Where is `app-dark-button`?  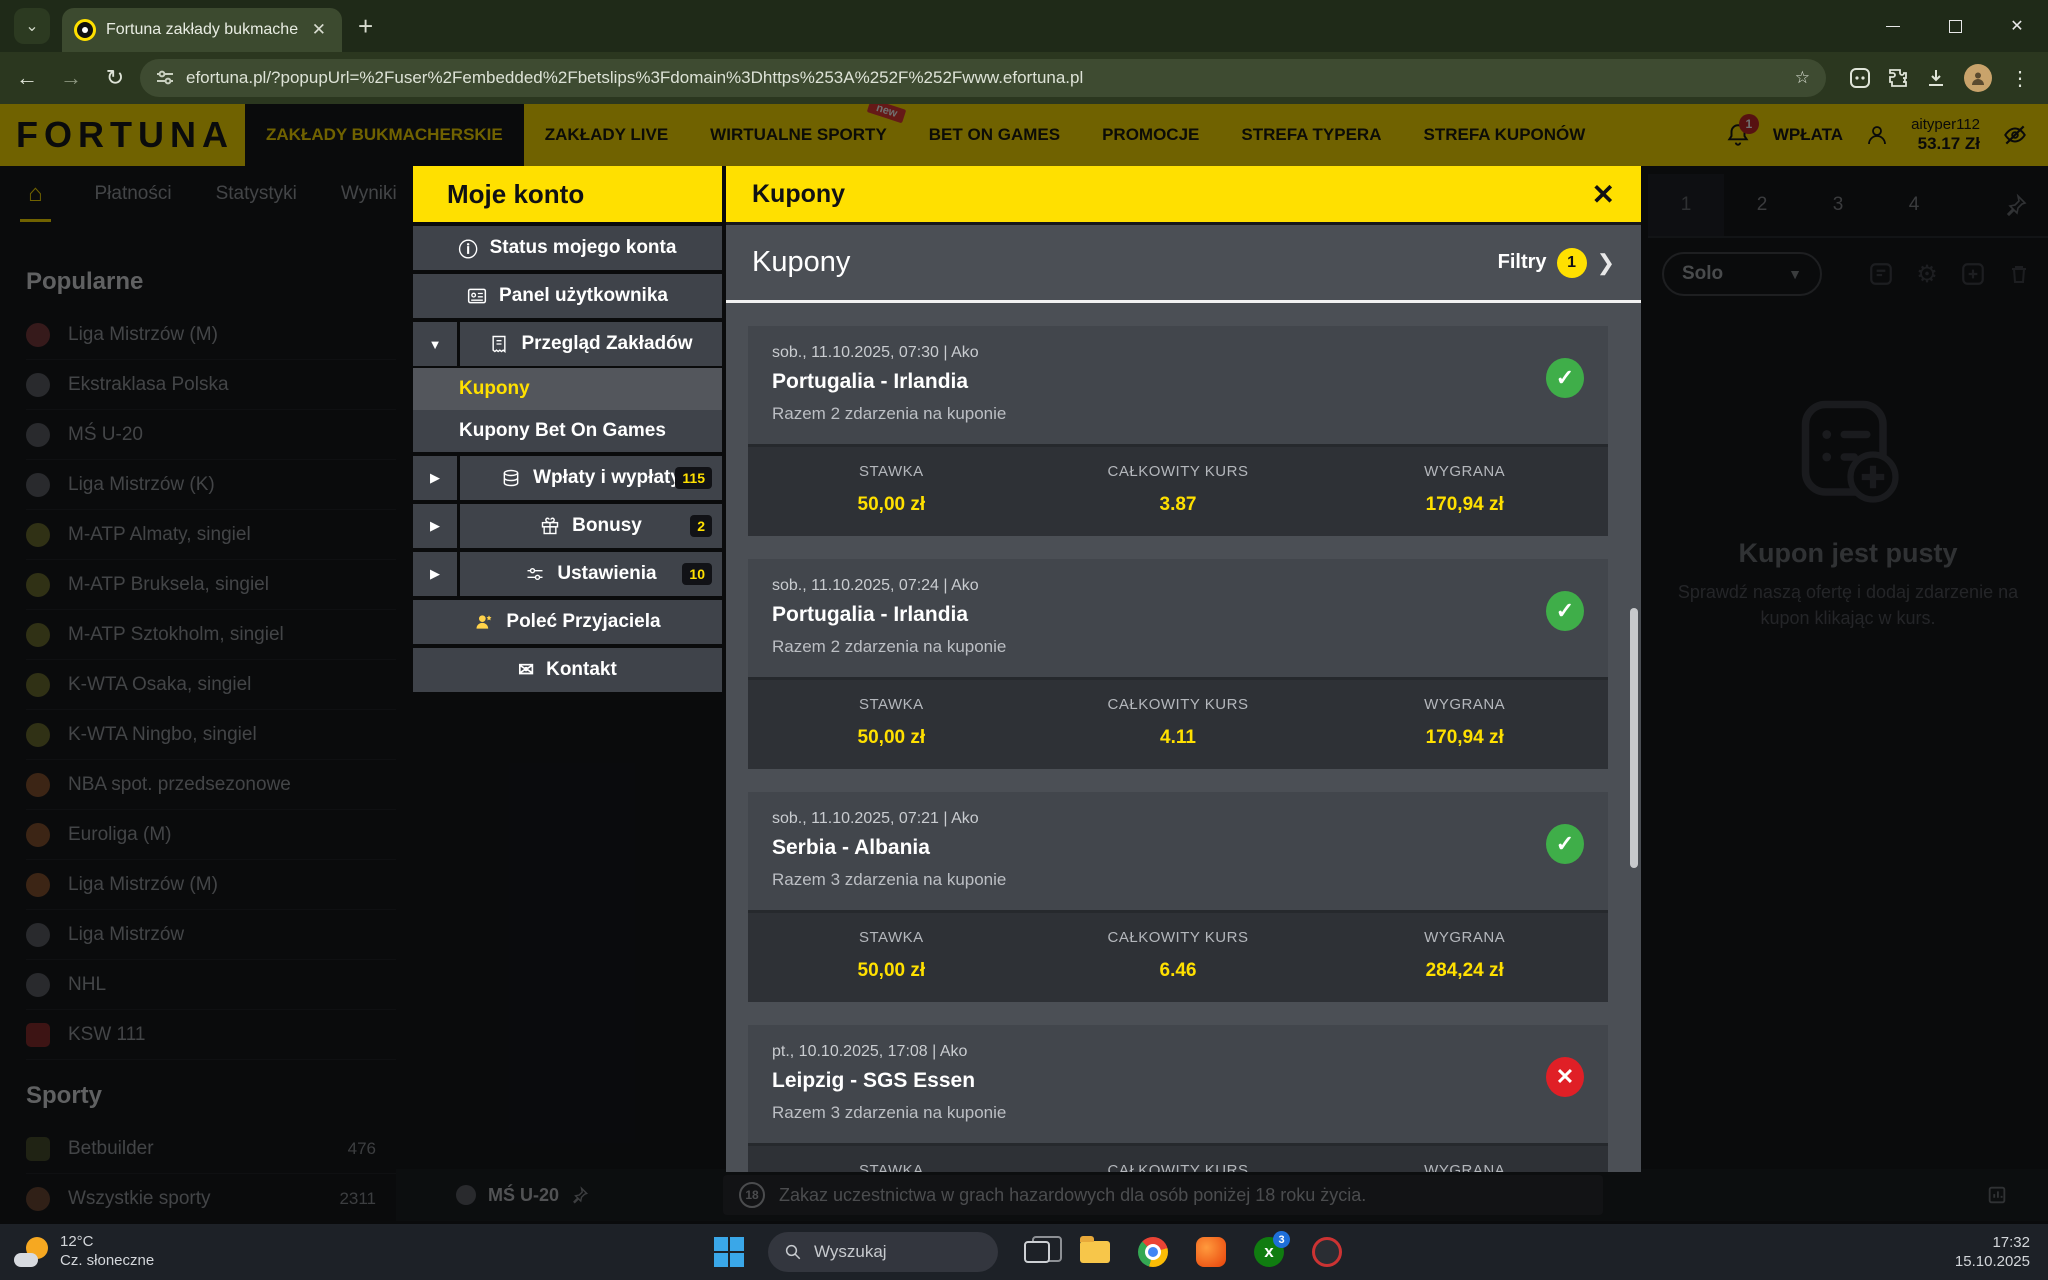
app-dark-button is located at coordinates (1327, 1252).